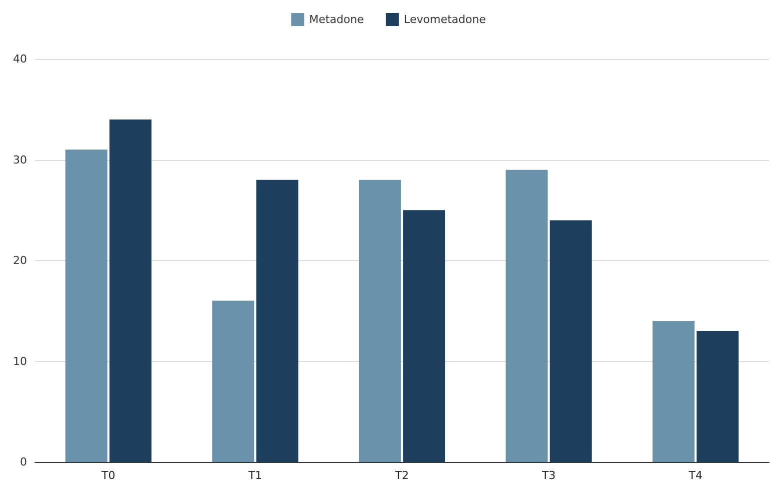  What do you see at coordinates (445, 19) in the screenshot?
I see `legend-label: Levometadone` at bounding box center [445, 19].